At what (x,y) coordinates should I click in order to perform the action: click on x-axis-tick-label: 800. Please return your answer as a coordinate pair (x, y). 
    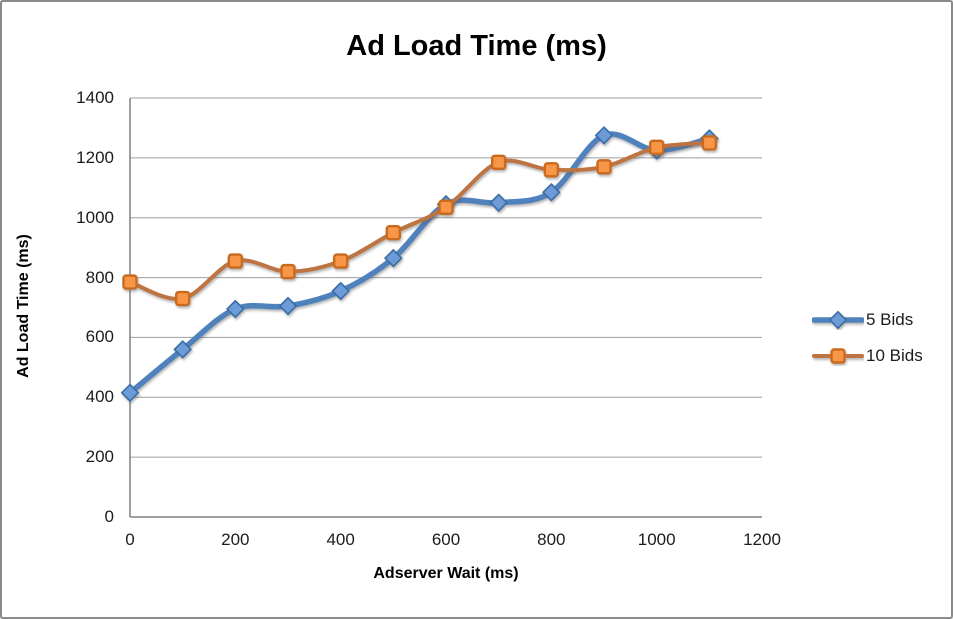
    Looking at the image, I should click on (551, 539).